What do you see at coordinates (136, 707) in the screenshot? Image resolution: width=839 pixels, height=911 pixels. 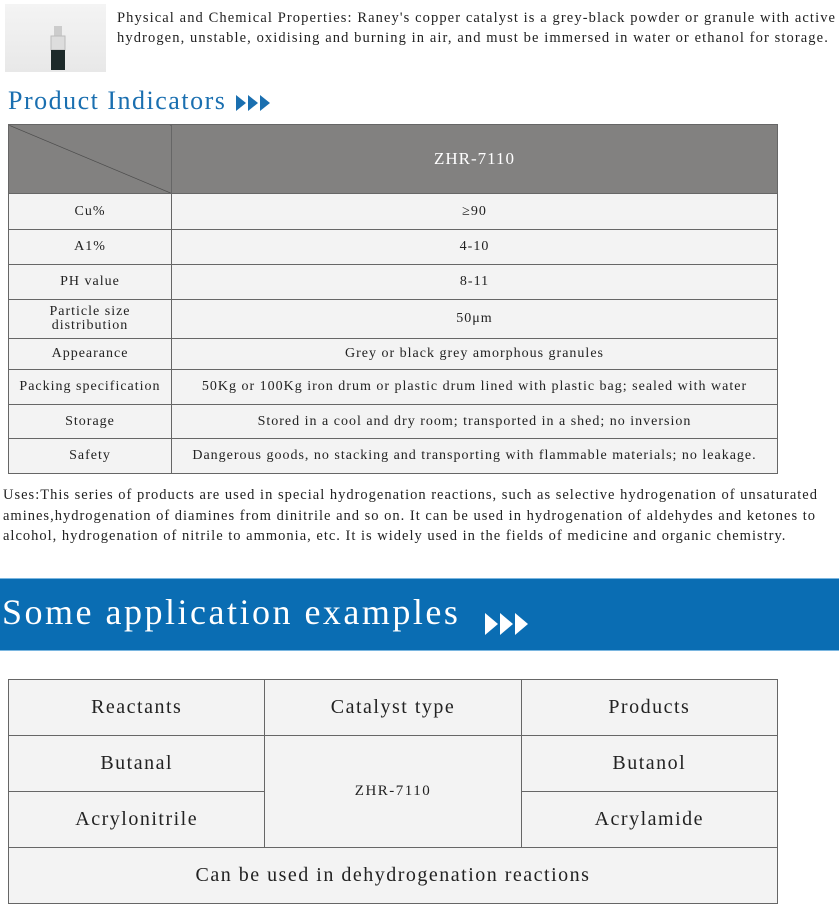 I see `header-reactants: Reactants` at bounding box center [136, 707].